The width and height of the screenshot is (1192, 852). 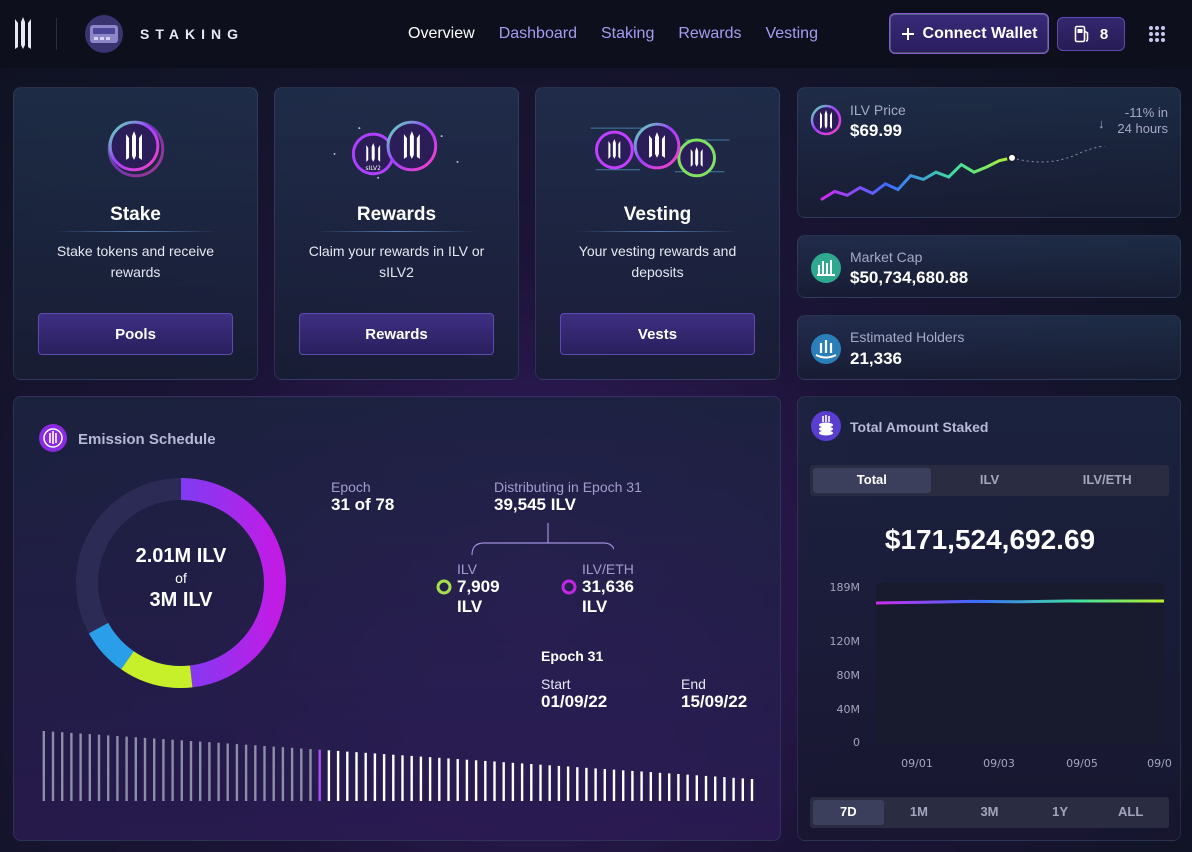 What do you see at coordinates (907, 33) in the screenshot?
I see `plus-icon` at bounding box center [907, 33].